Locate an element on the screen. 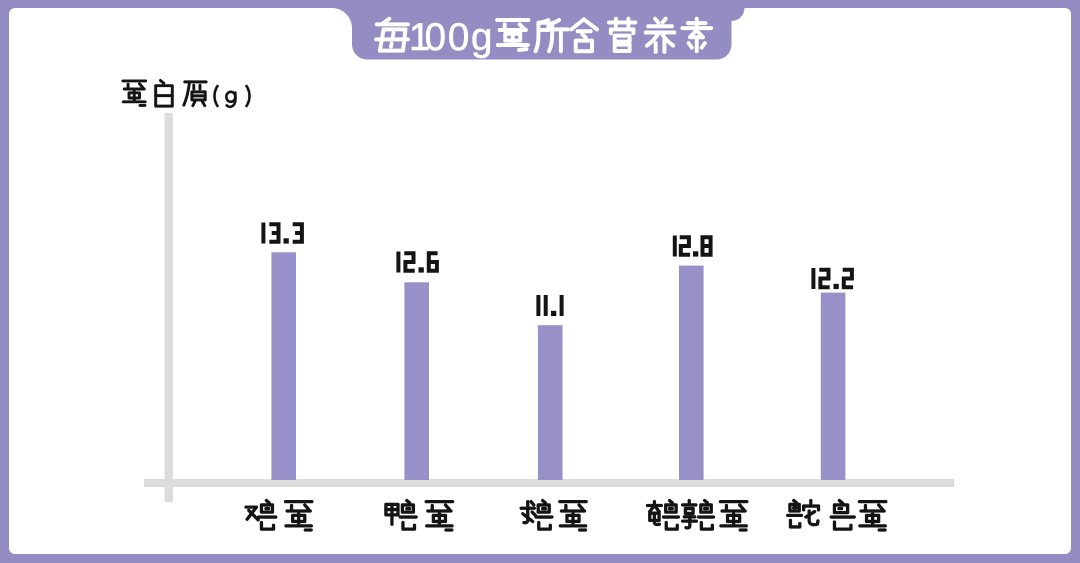 This screenshot has width=1080, height=563. svg-text: 1 is located at coordinates (419, 37).